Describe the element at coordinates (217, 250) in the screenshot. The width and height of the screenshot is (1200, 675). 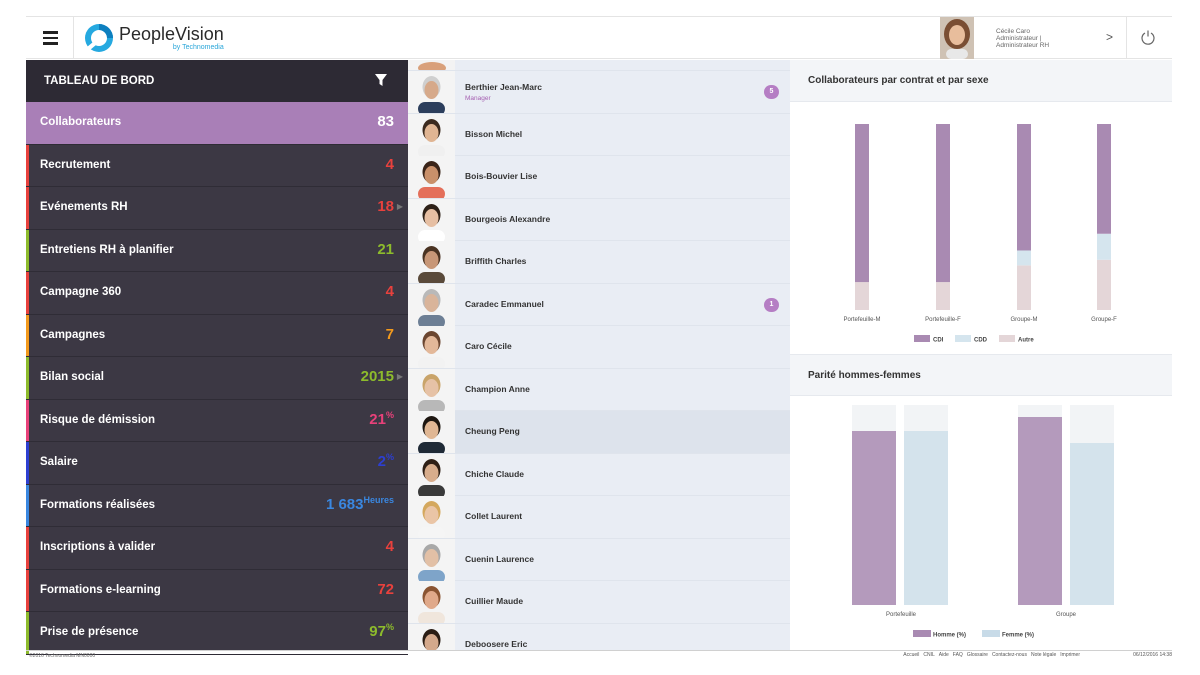
I see `sidebar-item-3: Entretiens RH à planifier 21` at that location.